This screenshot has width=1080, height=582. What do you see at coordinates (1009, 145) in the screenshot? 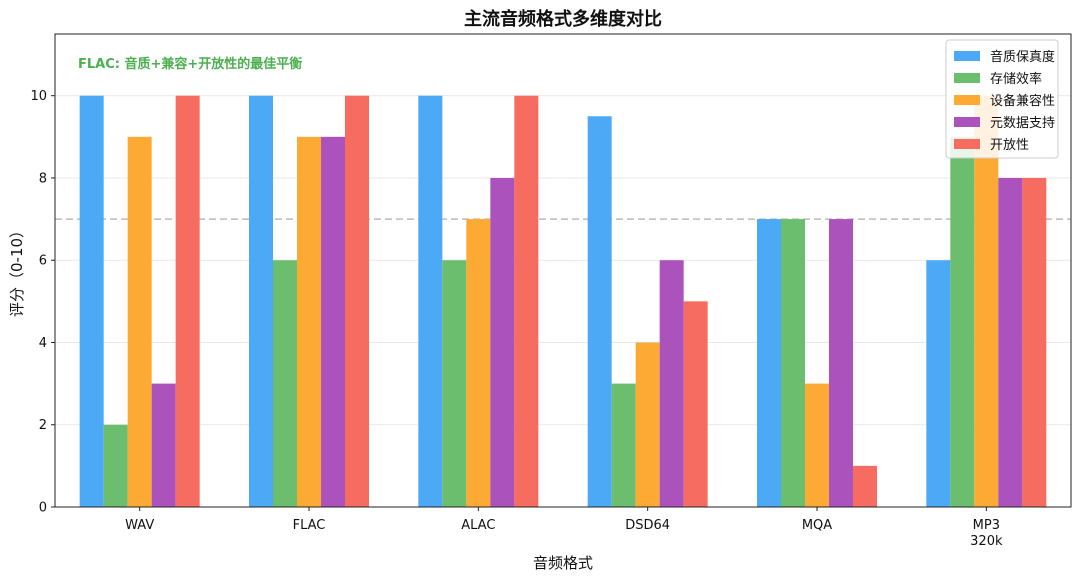
I see `legend-label: 开放性` at bounding box center [1009, 145].